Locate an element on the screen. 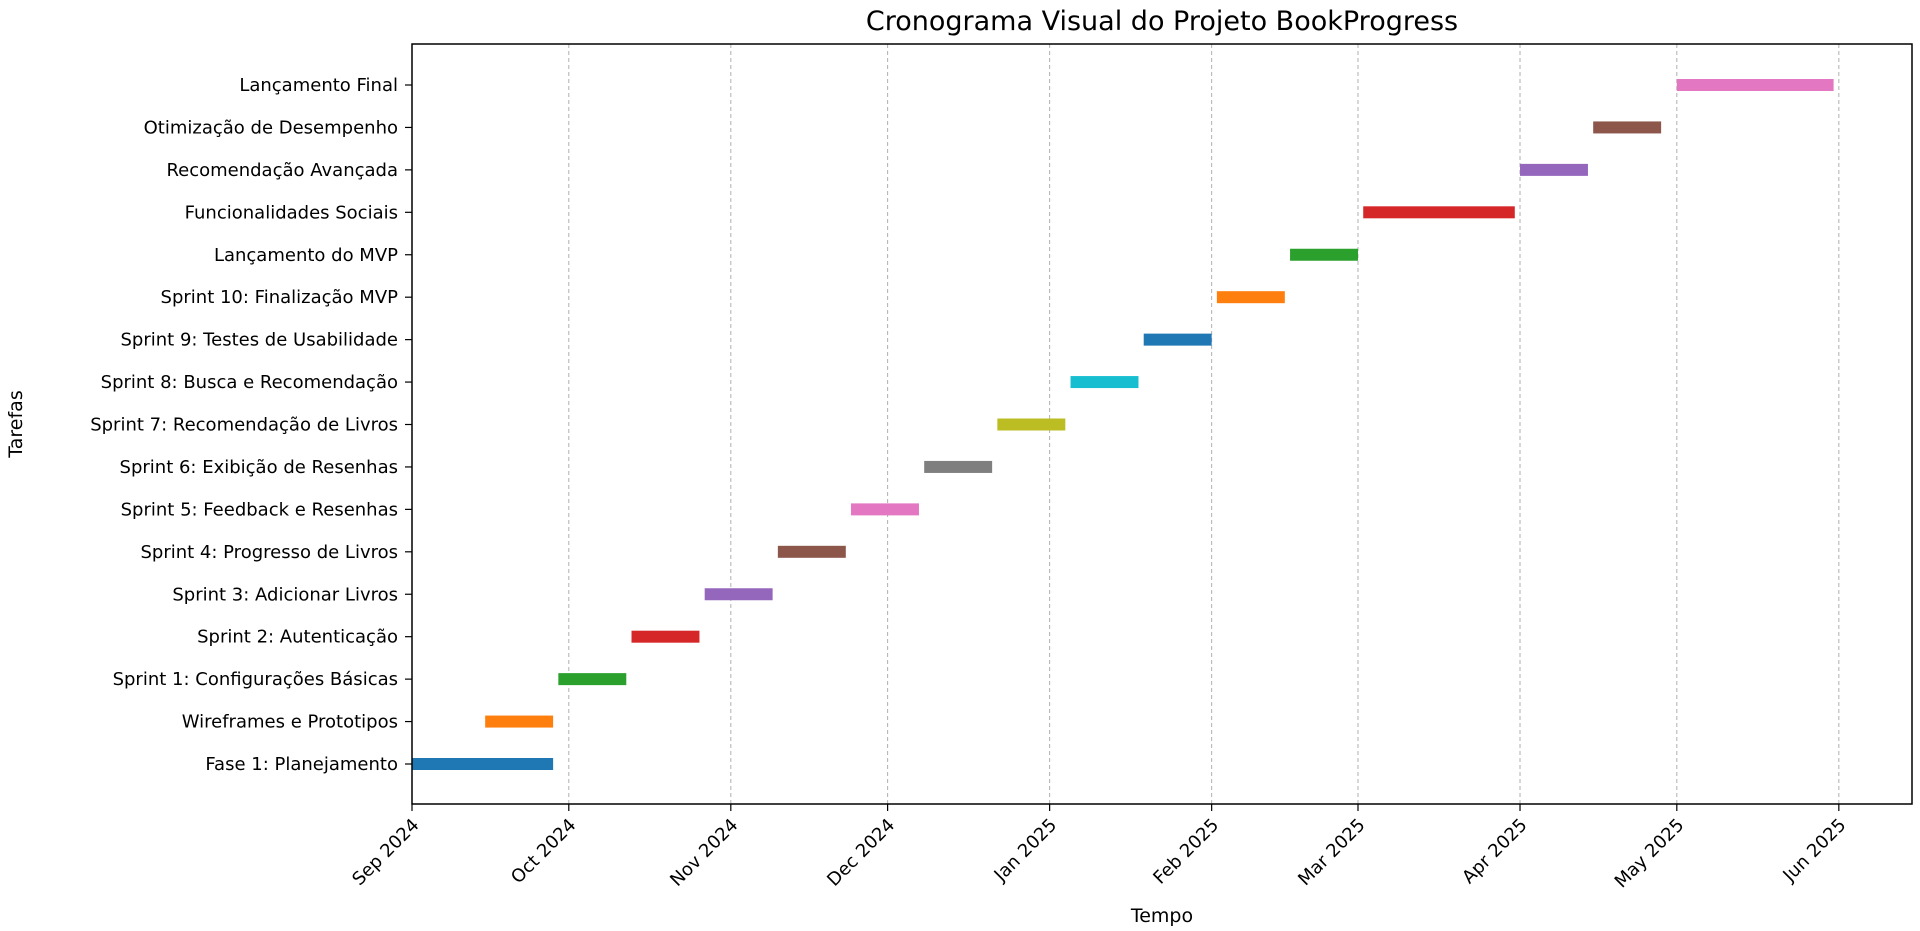 The image size is (1920, 931). y-tick-label: Fase 1: Planejamento is located at coordinates (301, 764).